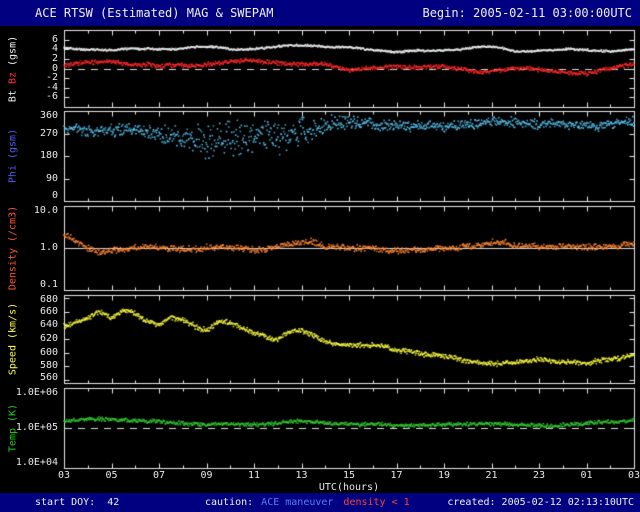 Image resolution: width=640 pixels, height=512 pixels. Describe the element at coordinates (539, 475) in the screenshot. I see `x-tick-label: 23` at that location.